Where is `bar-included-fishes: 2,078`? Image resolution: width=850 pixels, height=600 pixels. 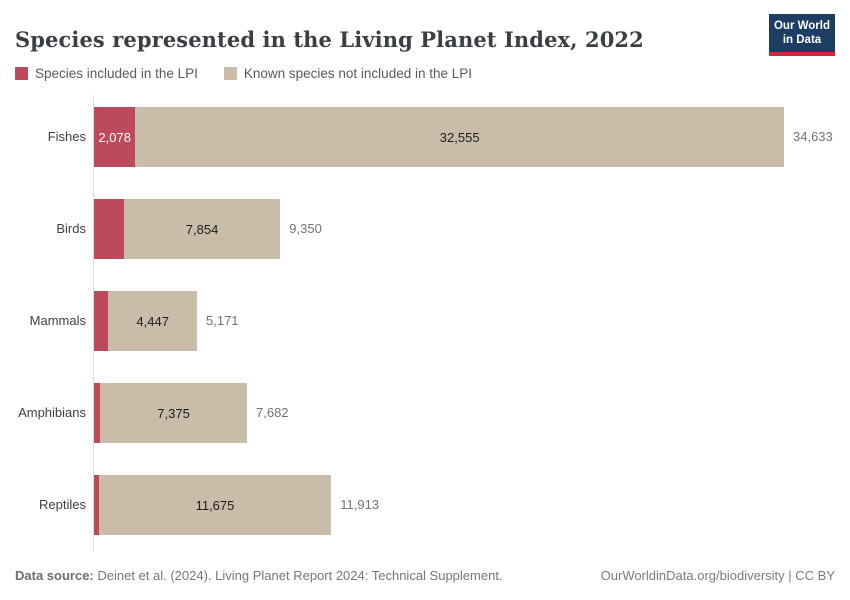 bar-included-fishes: 2,078 is located at coordinates (115, 137).